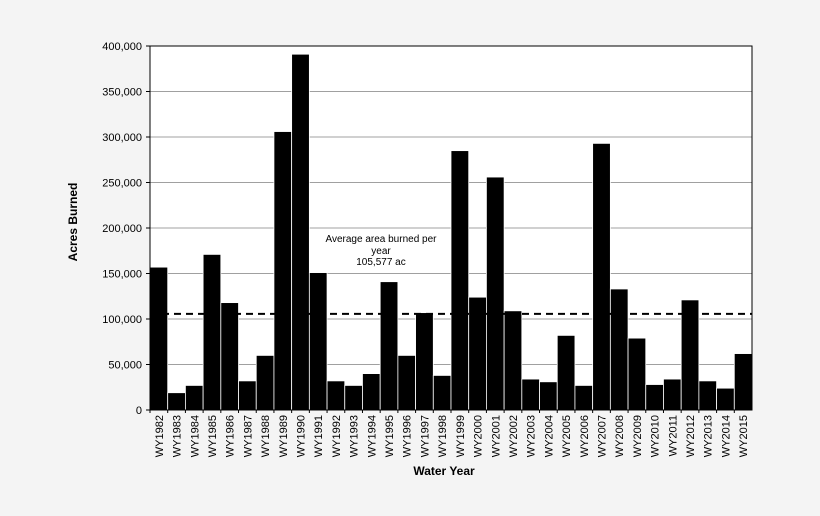  What do you see at coordinates (425, 436) in the screenshot?
I see `x-tick-label: WY1997` at bounding box center [425, 436].